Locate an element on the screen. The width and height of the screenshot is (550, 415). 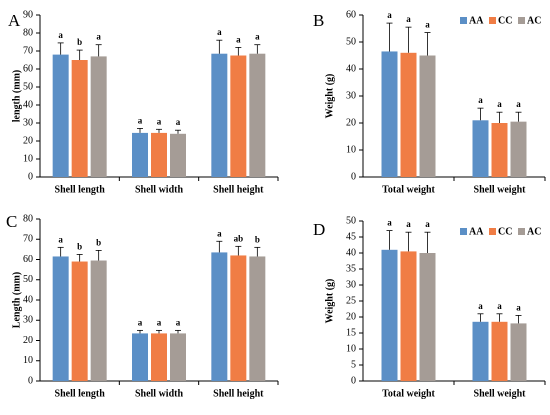
category-label: Shell weight is located at coordinates (500, 189).